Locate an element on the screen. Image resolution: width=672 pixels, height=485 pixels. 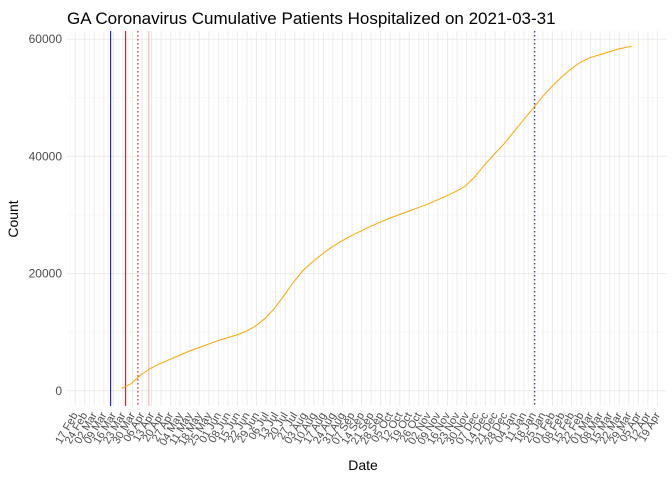
y-axis-ticks: 0 20000 40000 60000 is located at coordinates (46, 215).